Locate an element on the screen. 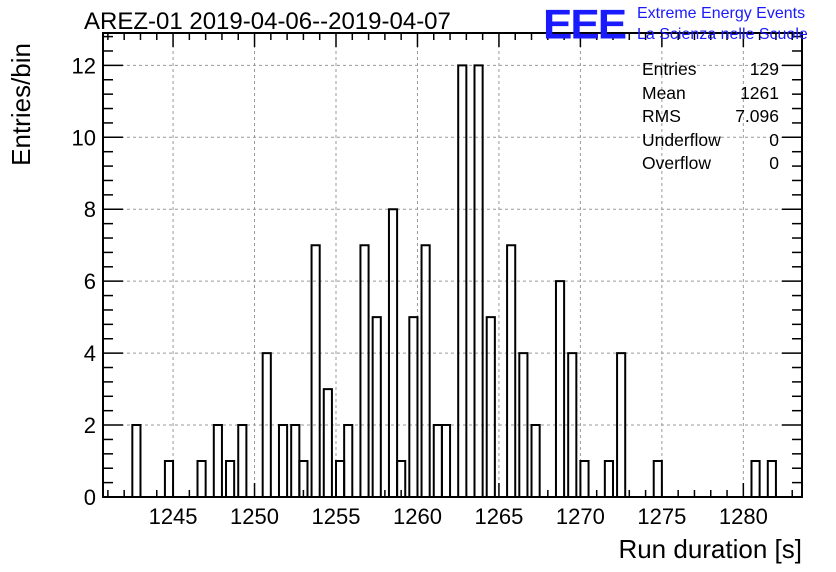  logo-line-2: La Scienza nelle Scuole is located at coordinates (722, 34).